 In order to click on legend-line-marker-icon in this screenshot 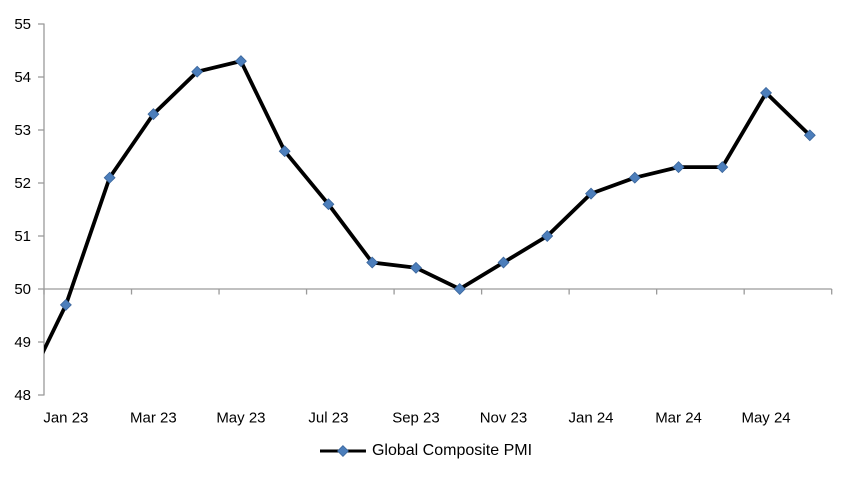, I will do `click(342, 451)`.